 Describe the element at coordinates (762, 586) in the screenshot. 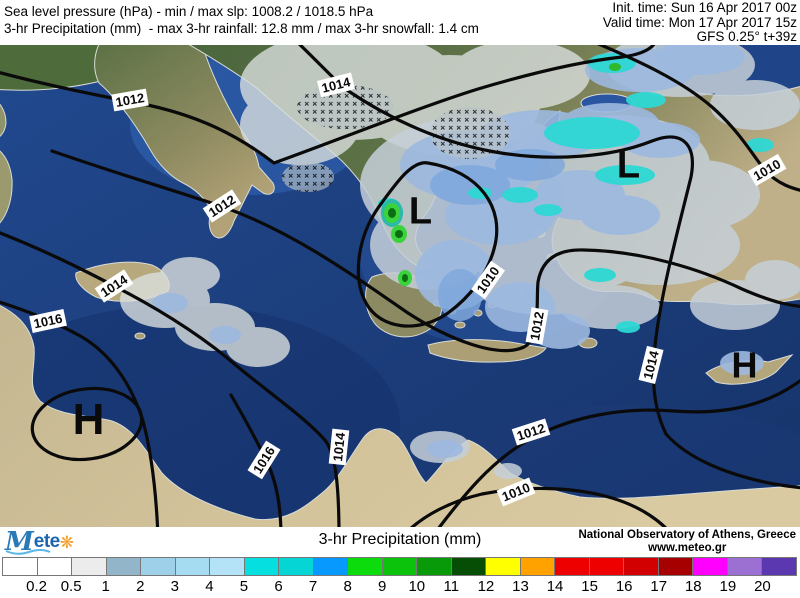

I see `scale-tick-label: 20` at that location.